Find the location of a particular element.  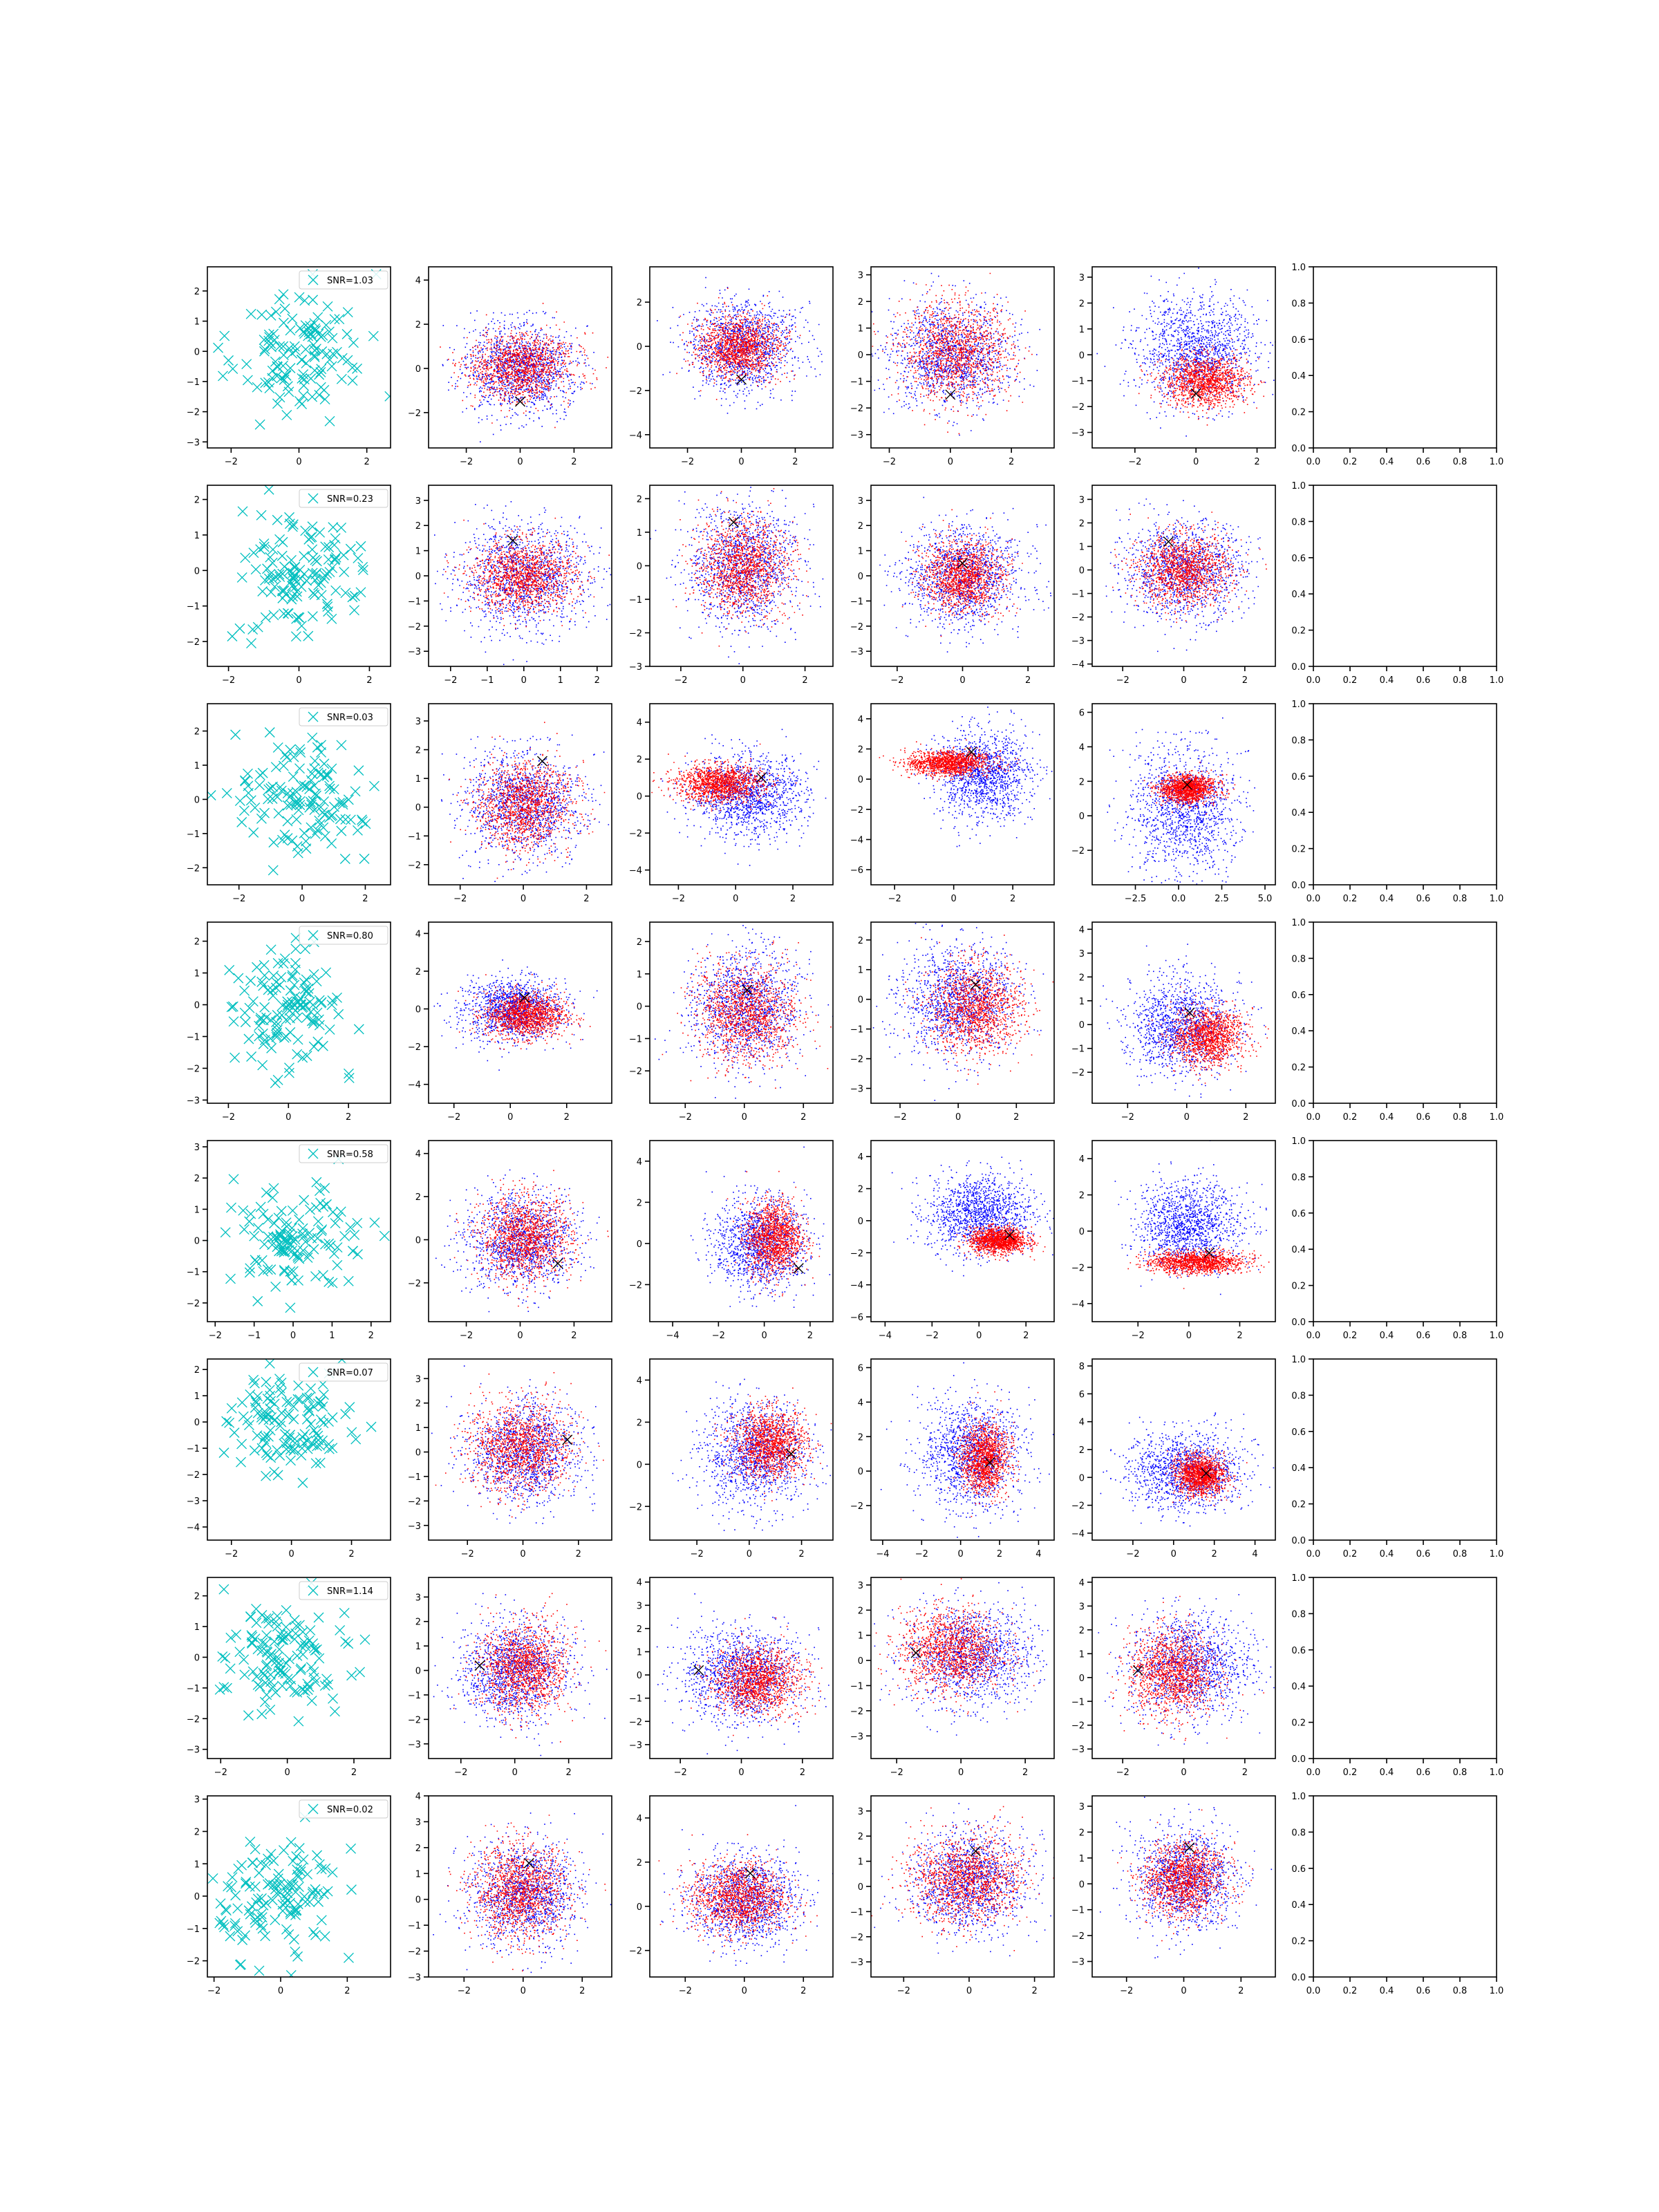

x-tick-label: 0.4 is located at coordinates (1387, 462).